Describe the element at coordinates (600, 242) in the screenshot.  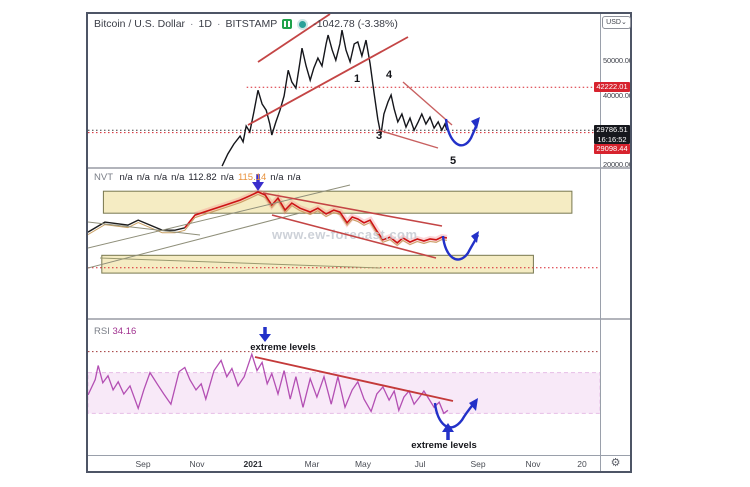
I see `price-scale-separator` at that location.